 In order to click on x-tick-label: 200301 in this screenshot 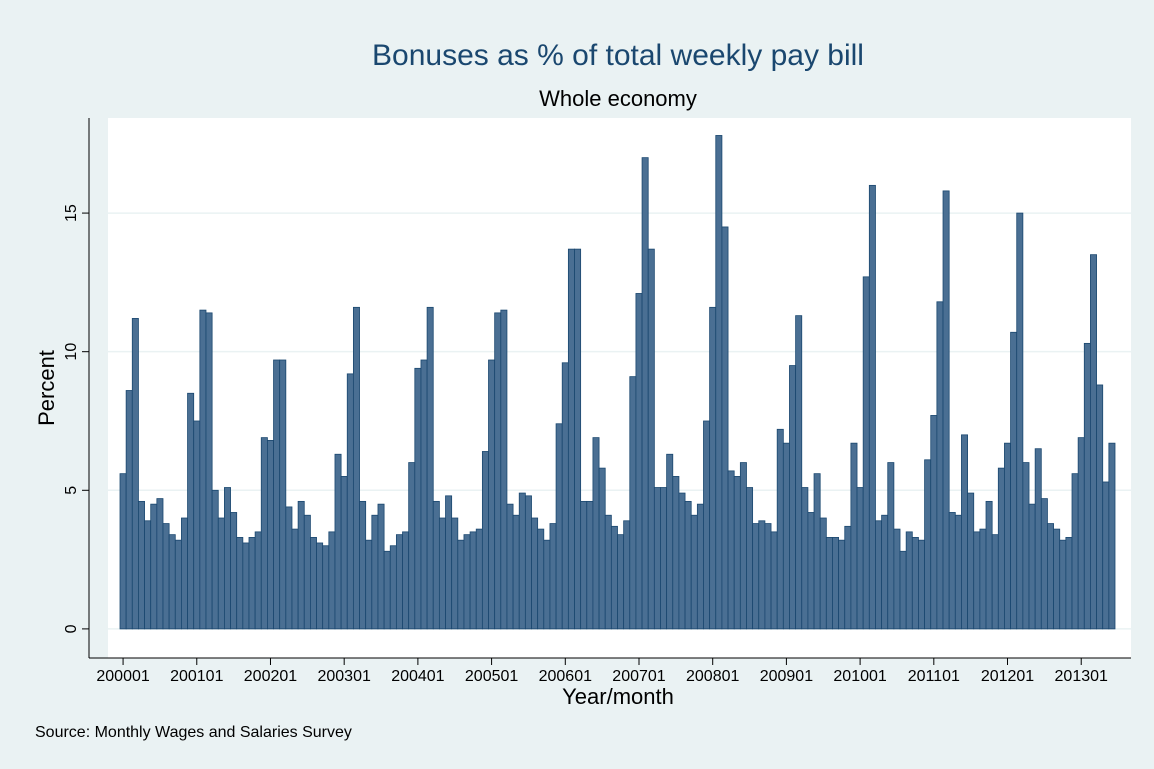, I will do `click(343, 676)`.